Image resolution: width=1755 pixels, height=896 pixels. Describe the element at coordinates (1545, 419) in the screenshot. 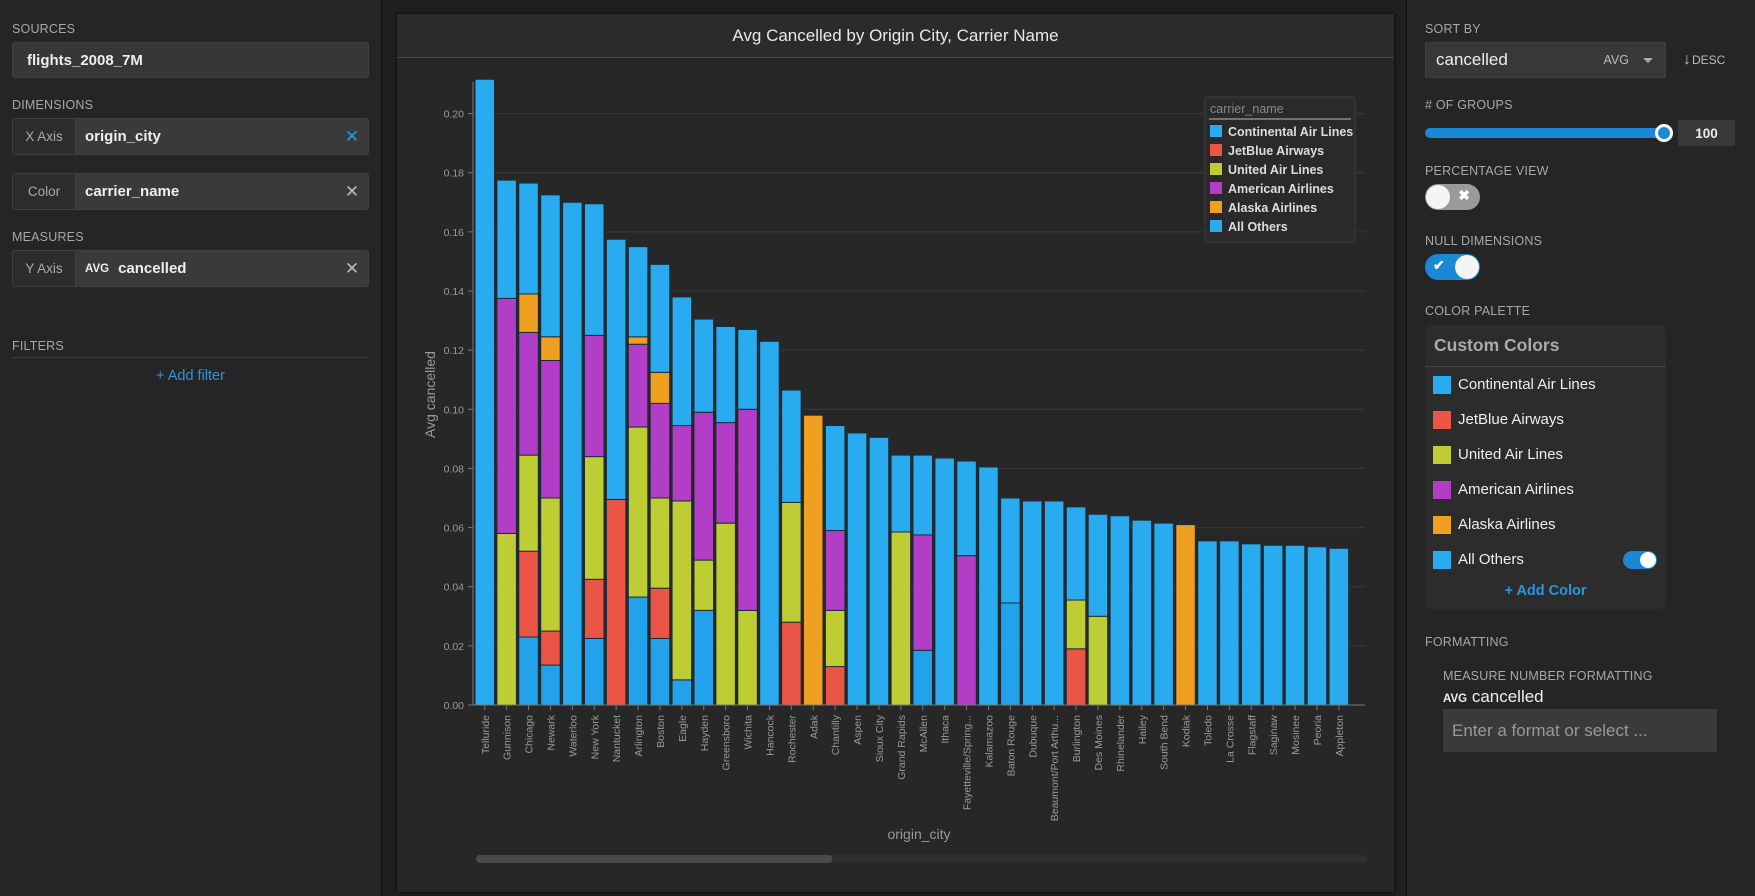

I see `palette-item: JetBlue Airways` at that location.